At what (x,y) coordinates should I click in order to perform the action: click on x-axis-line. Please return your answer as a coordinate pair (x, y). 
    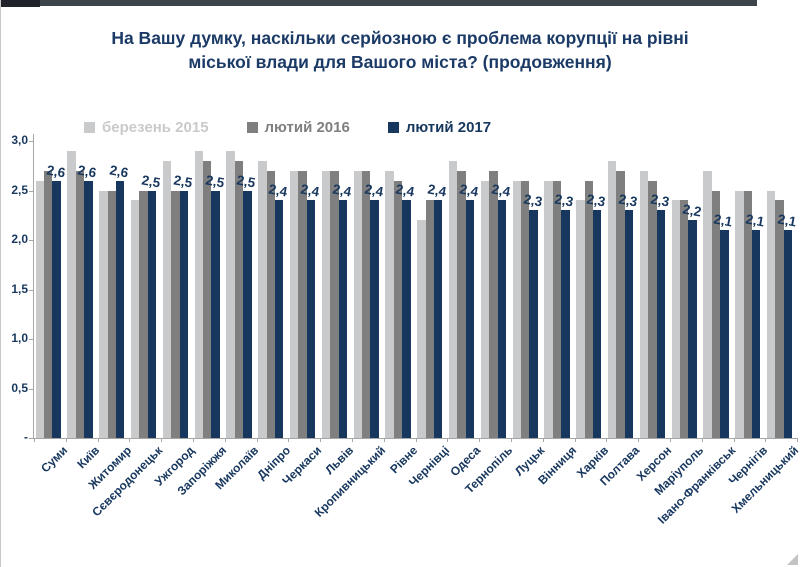
    Looking at the image, I should click on (415, 438).